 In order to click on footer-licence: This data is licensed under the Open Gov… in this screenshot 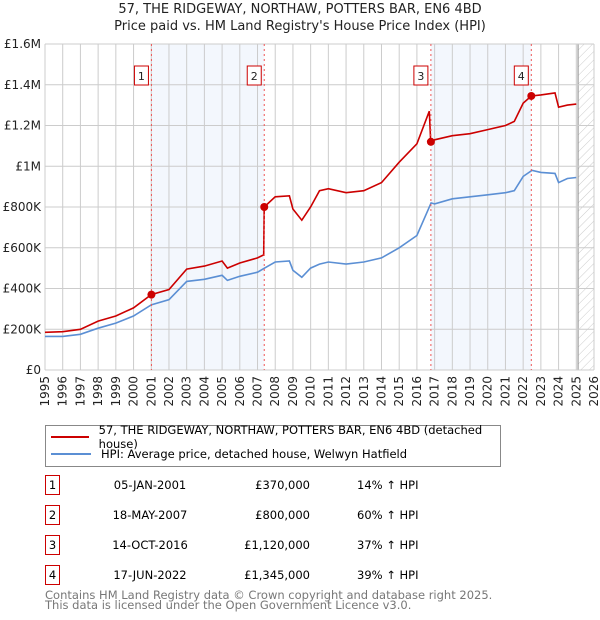, I will do `click(228, 605)`.